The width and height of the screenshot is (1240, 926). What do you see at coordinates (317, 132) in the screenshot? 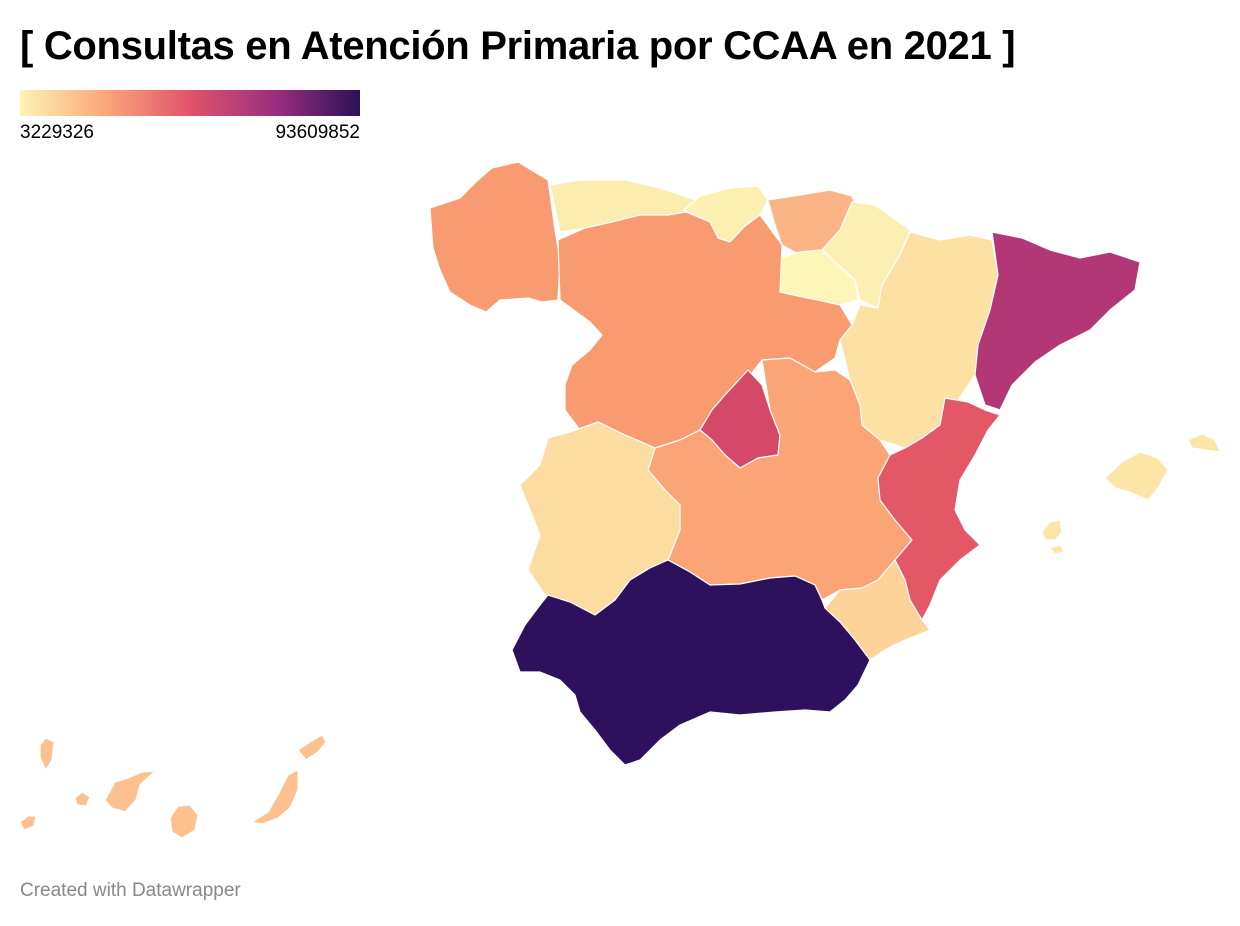
I see `legend-max-label: 93609852` at bounding box center [317, 132].